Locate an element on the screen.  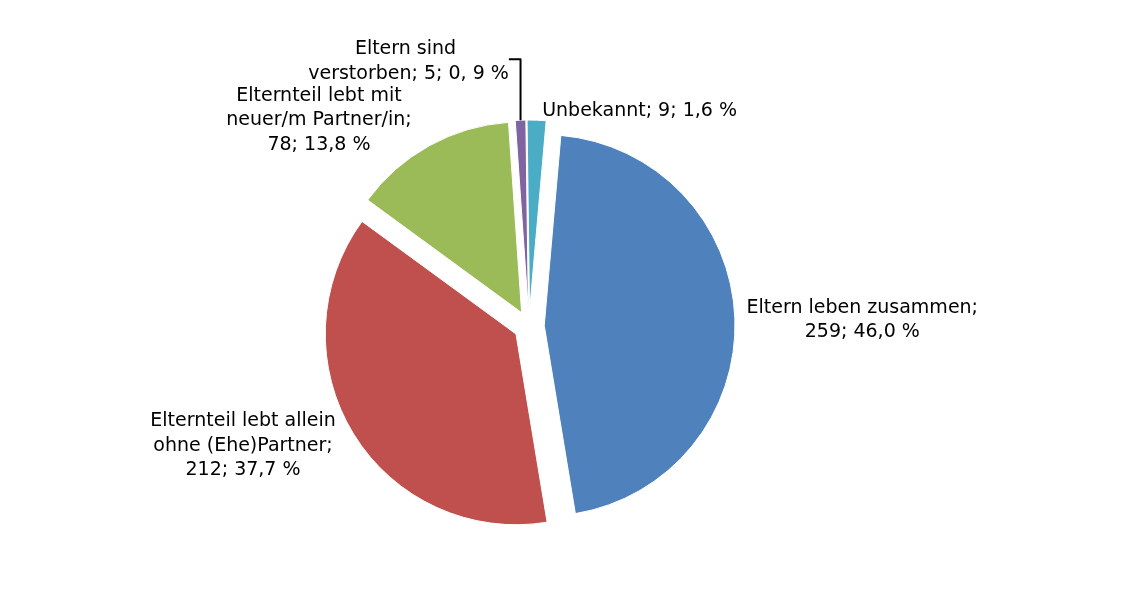
slice-label: Elternteil lebt mit neuer/m Partner/in; 78; 13,8 % is located at coordinates (319, 118).